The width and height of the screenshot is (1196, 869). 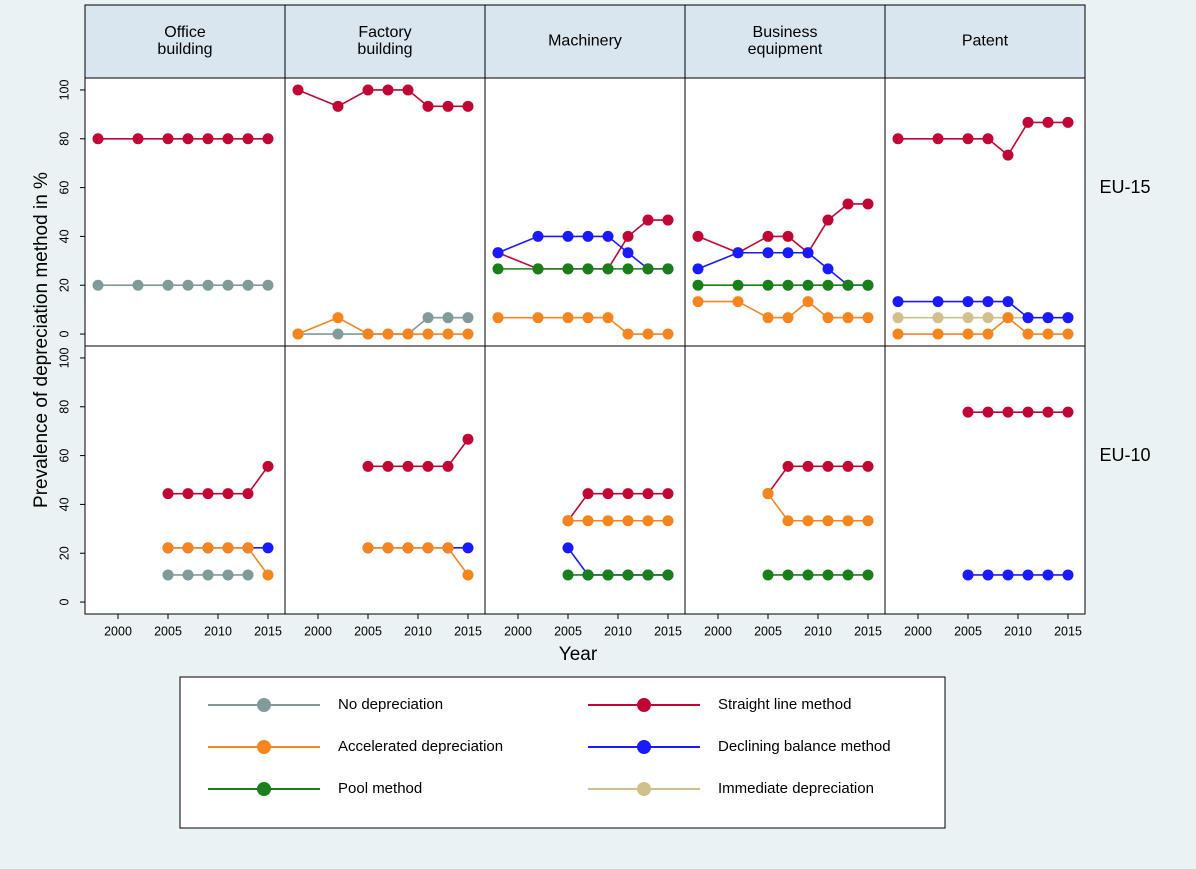 I want to click on column-label: Office, so click(x=185, y=32).